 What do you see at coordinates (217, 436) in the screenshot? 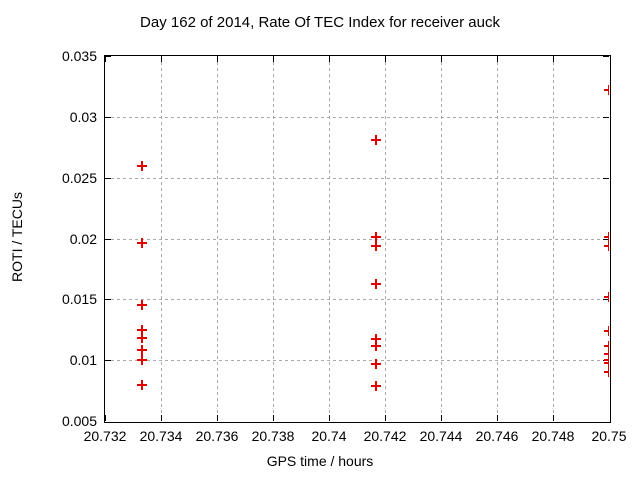
I see `x-tick-label: 20.736` at bounding box center [217, 436].